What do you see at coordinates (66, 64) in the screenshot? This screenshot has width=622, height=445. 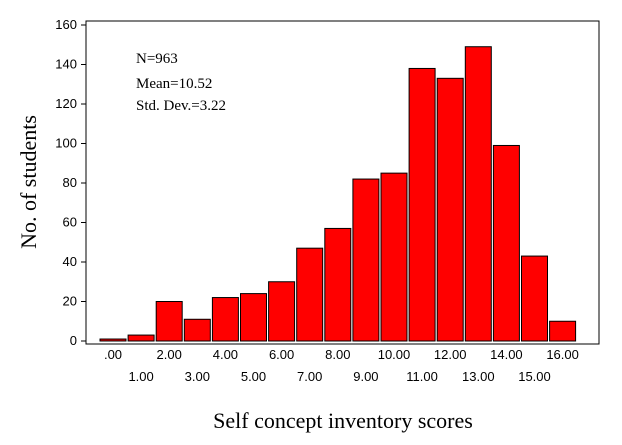 I see `y-tick-label-140: 140` at bounding box center [66, 64].